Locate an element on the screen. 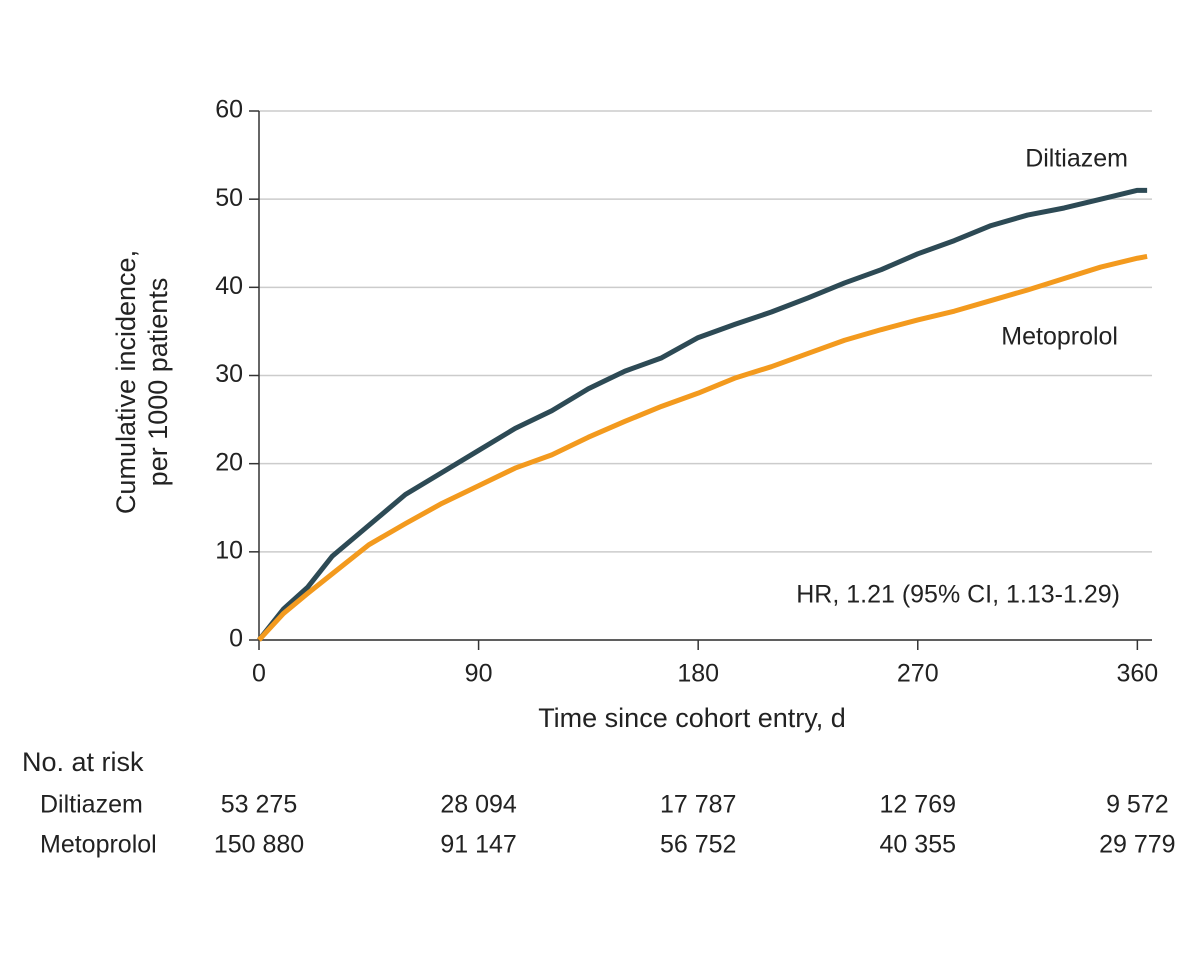 The height and width of the screenshot is (961, 1200). risk-value: 40 355 is located at coordinates (918, 845).